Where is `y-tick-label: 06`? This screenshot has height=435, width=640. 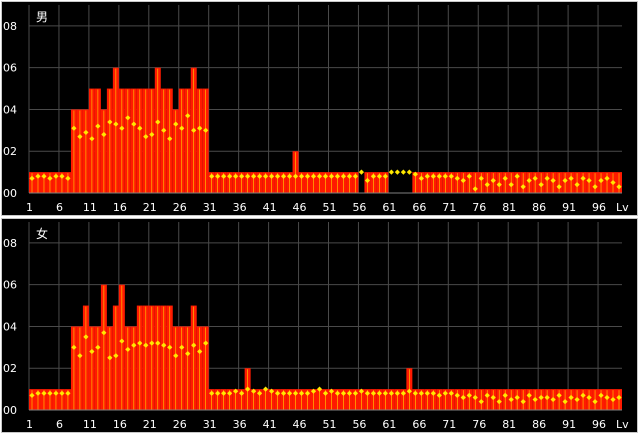
y-tick-label: 06 is located at coordinates (10, 68).